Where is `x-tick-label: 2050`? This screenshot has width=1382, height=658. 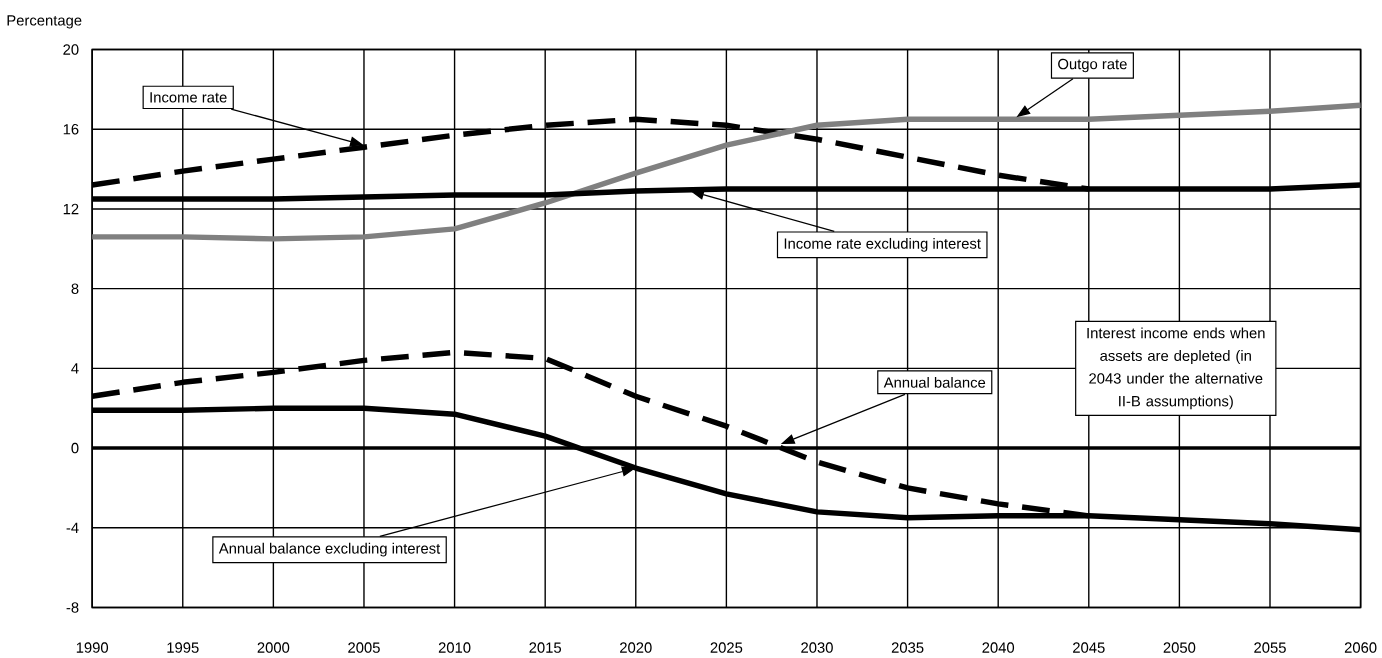 x-tick-label: 2050 is located at coordinates (1179, 647).